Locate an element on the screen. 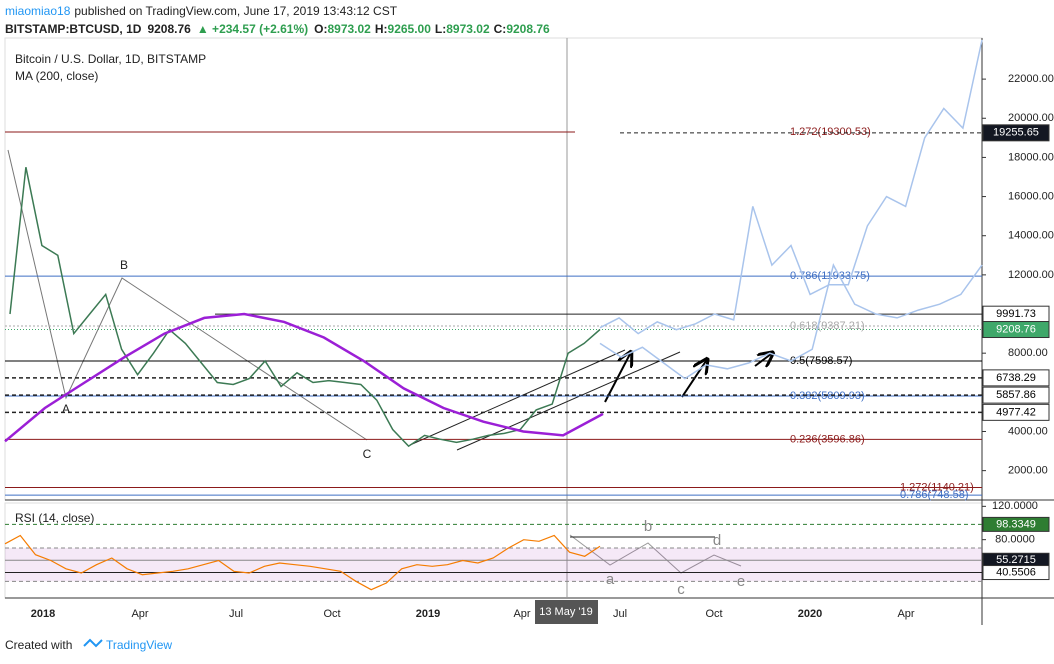 The height and width of the screenshot is (664, 1054). y-tick-label: 20000.00 is located at coordinates (1031, 118).